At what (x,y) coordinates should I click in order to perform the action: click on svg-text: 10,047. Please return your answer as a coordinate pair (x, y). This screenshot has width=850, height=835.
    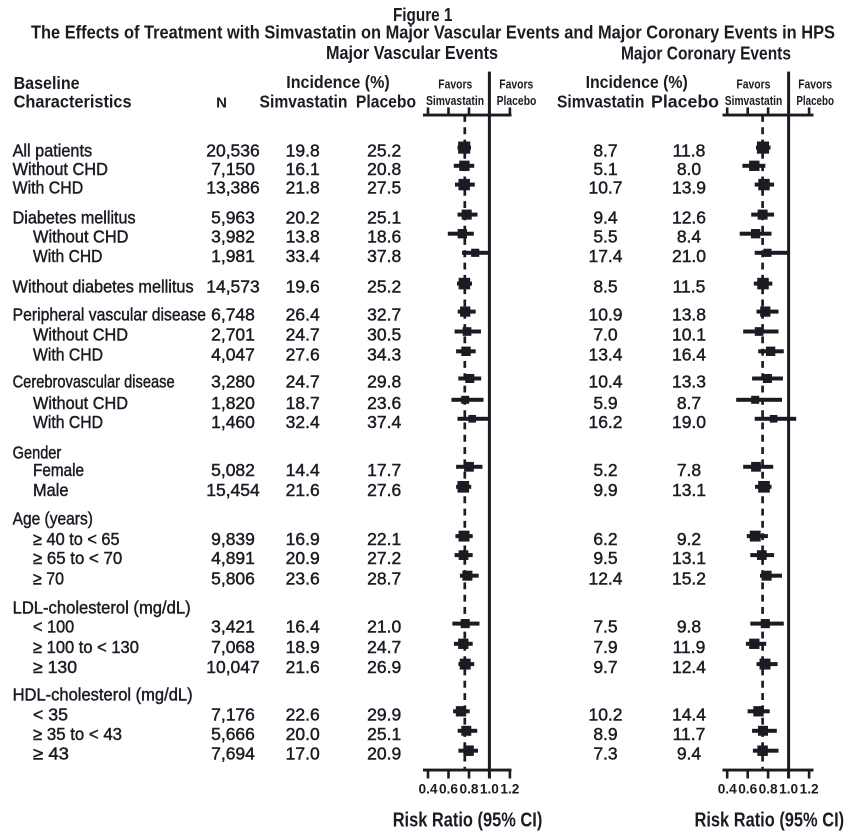
    Looking at the image, I should click on (233, 667).